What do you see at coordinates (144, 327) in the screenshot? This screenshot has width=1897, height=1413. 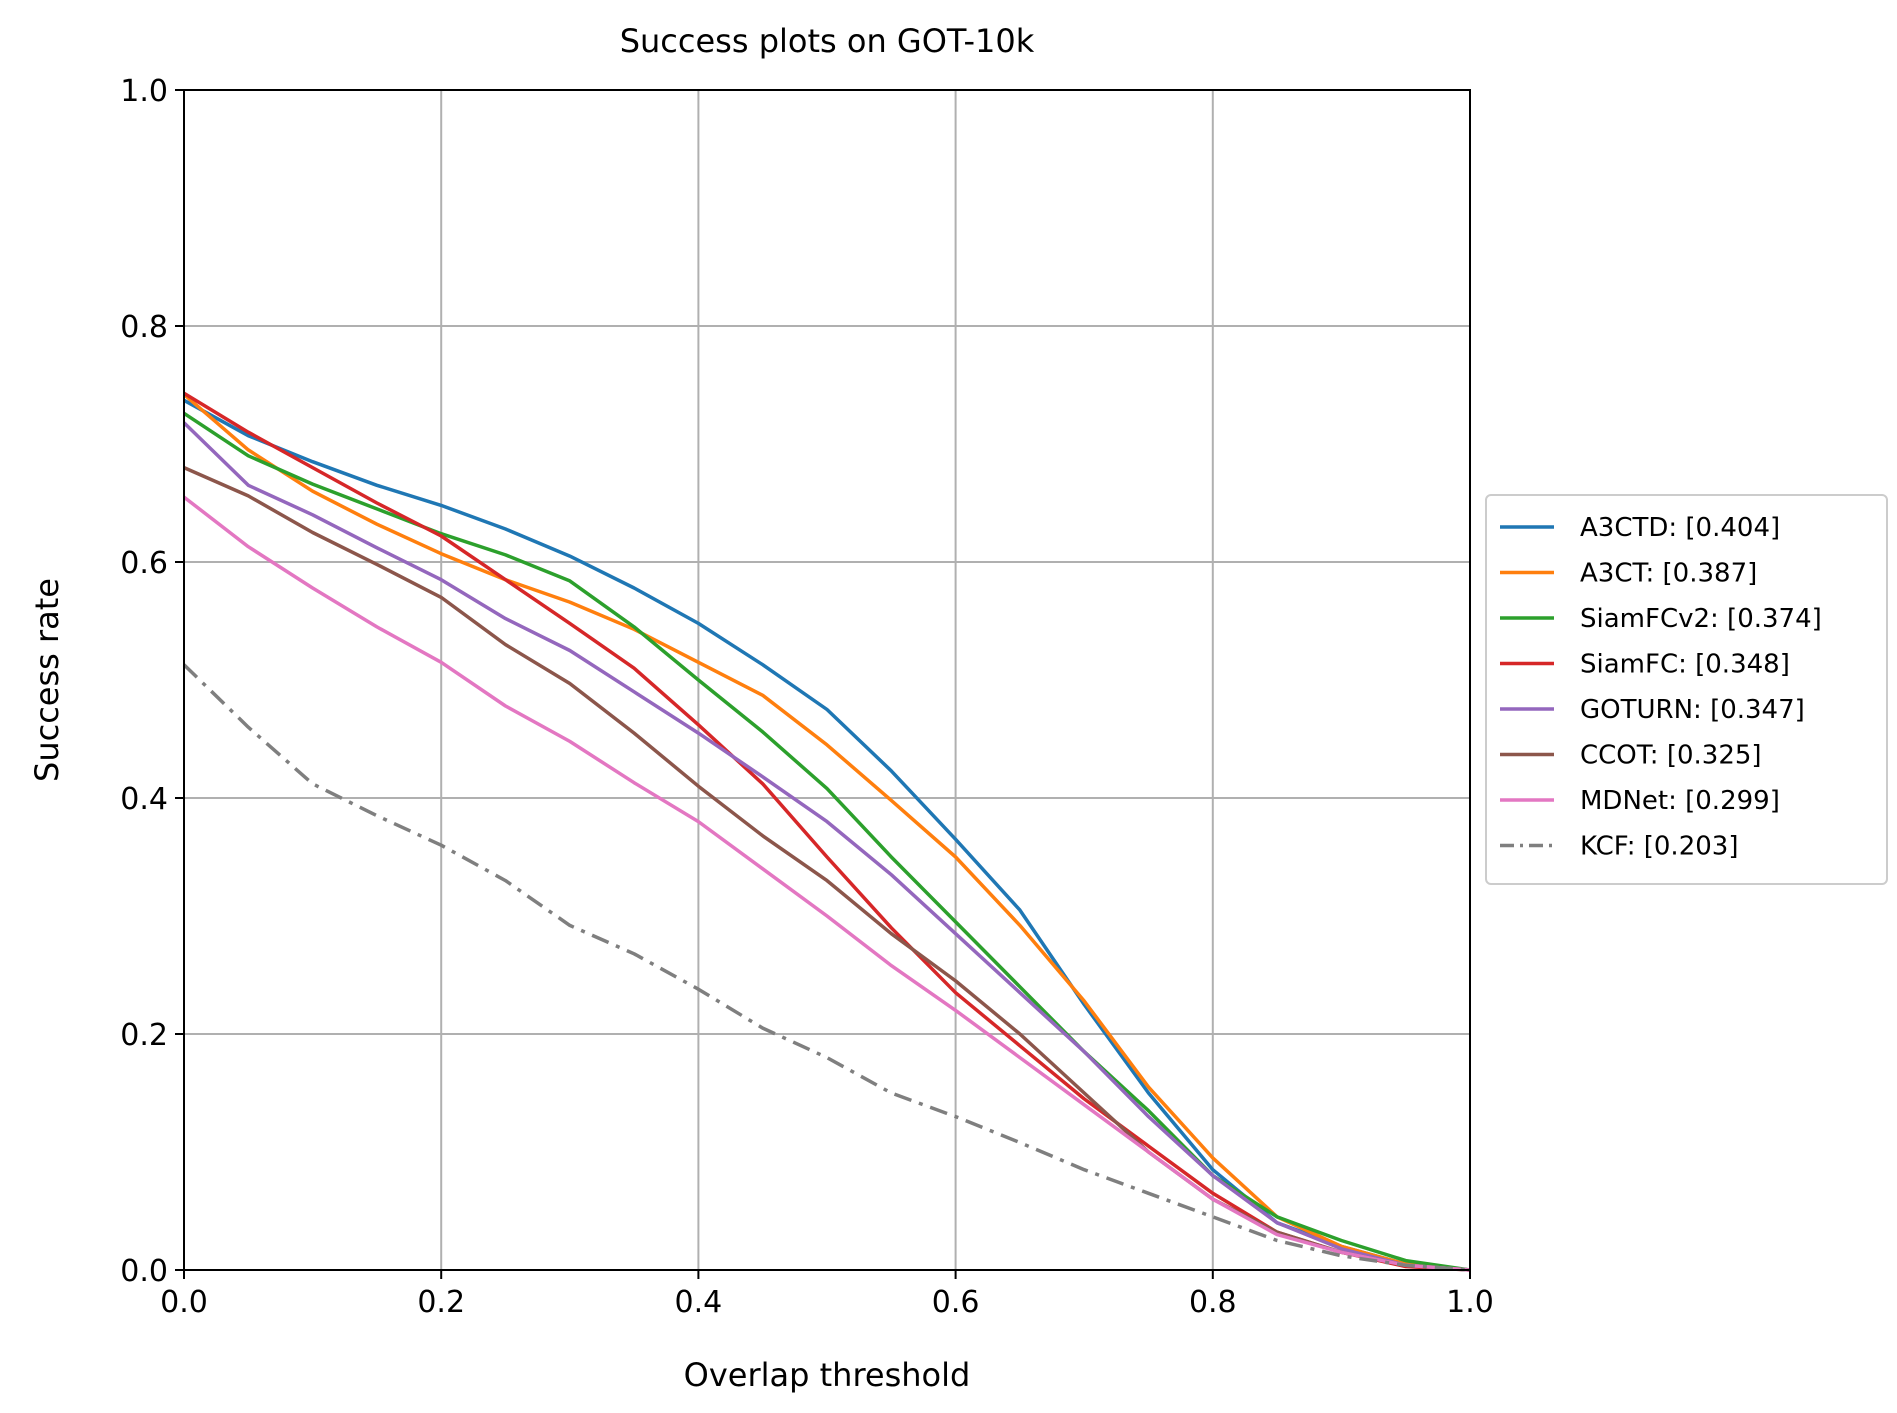 I see `y-tick-label: 0.8` at bounding box center [144, 327].